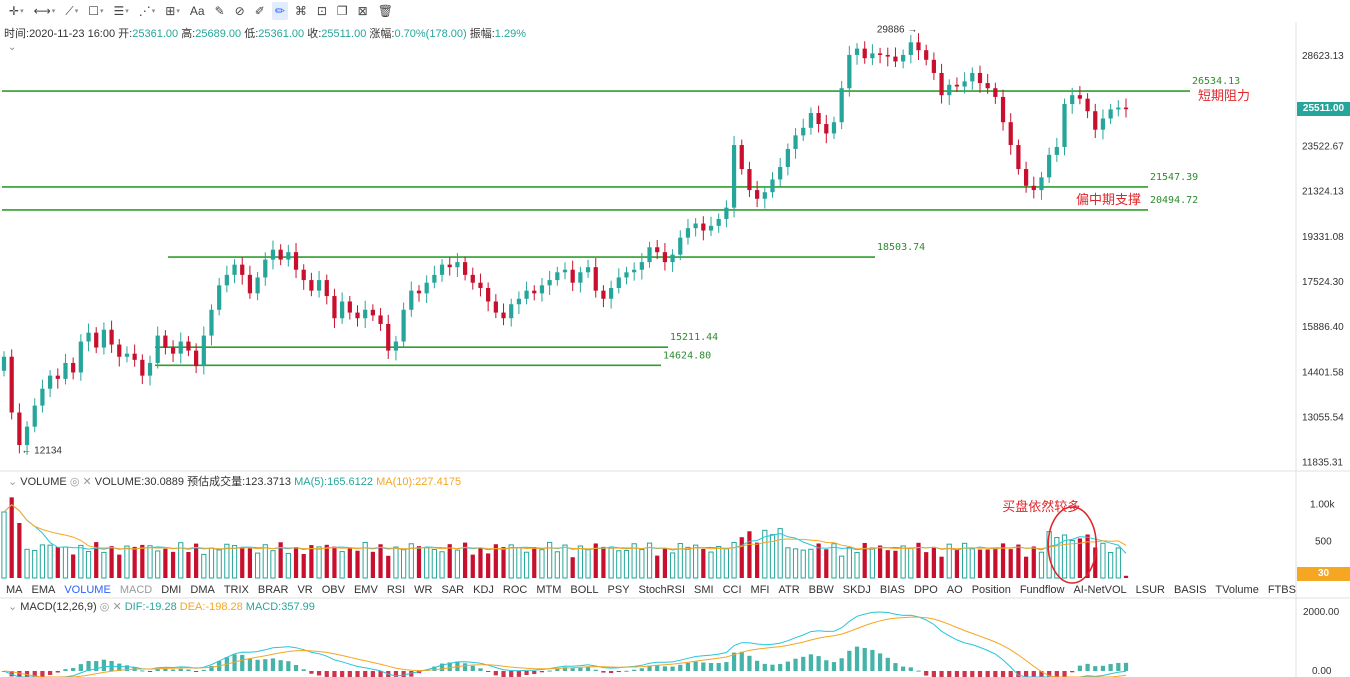 This screenshot has height=677, width=1350. Describe the element at coordinates (760, 590) in the screenshot. I see `indicator-tab-mfi: MFI` at that location.